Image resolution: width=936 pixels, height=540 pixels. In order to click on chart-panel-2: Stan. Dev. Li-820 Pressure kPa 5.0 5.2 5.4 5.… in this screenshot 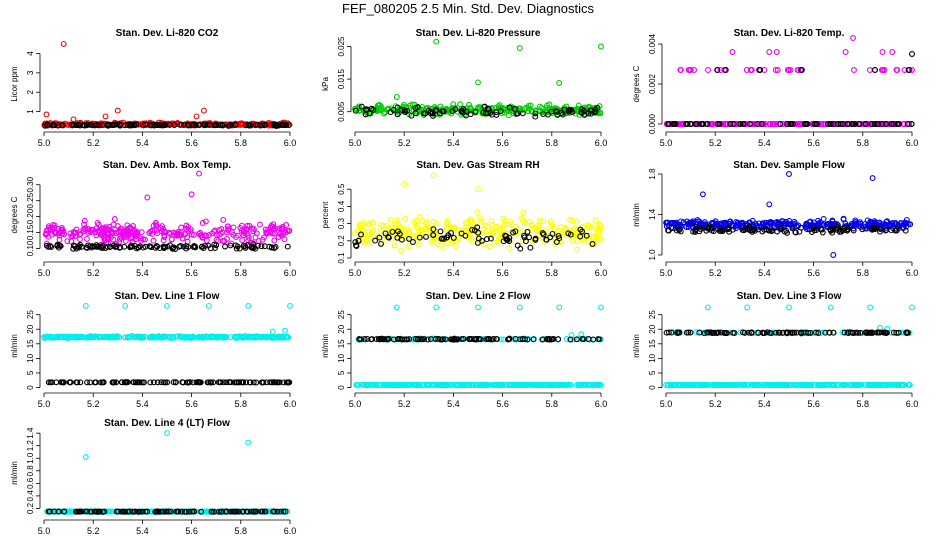, I will do `click(464, 88)`.